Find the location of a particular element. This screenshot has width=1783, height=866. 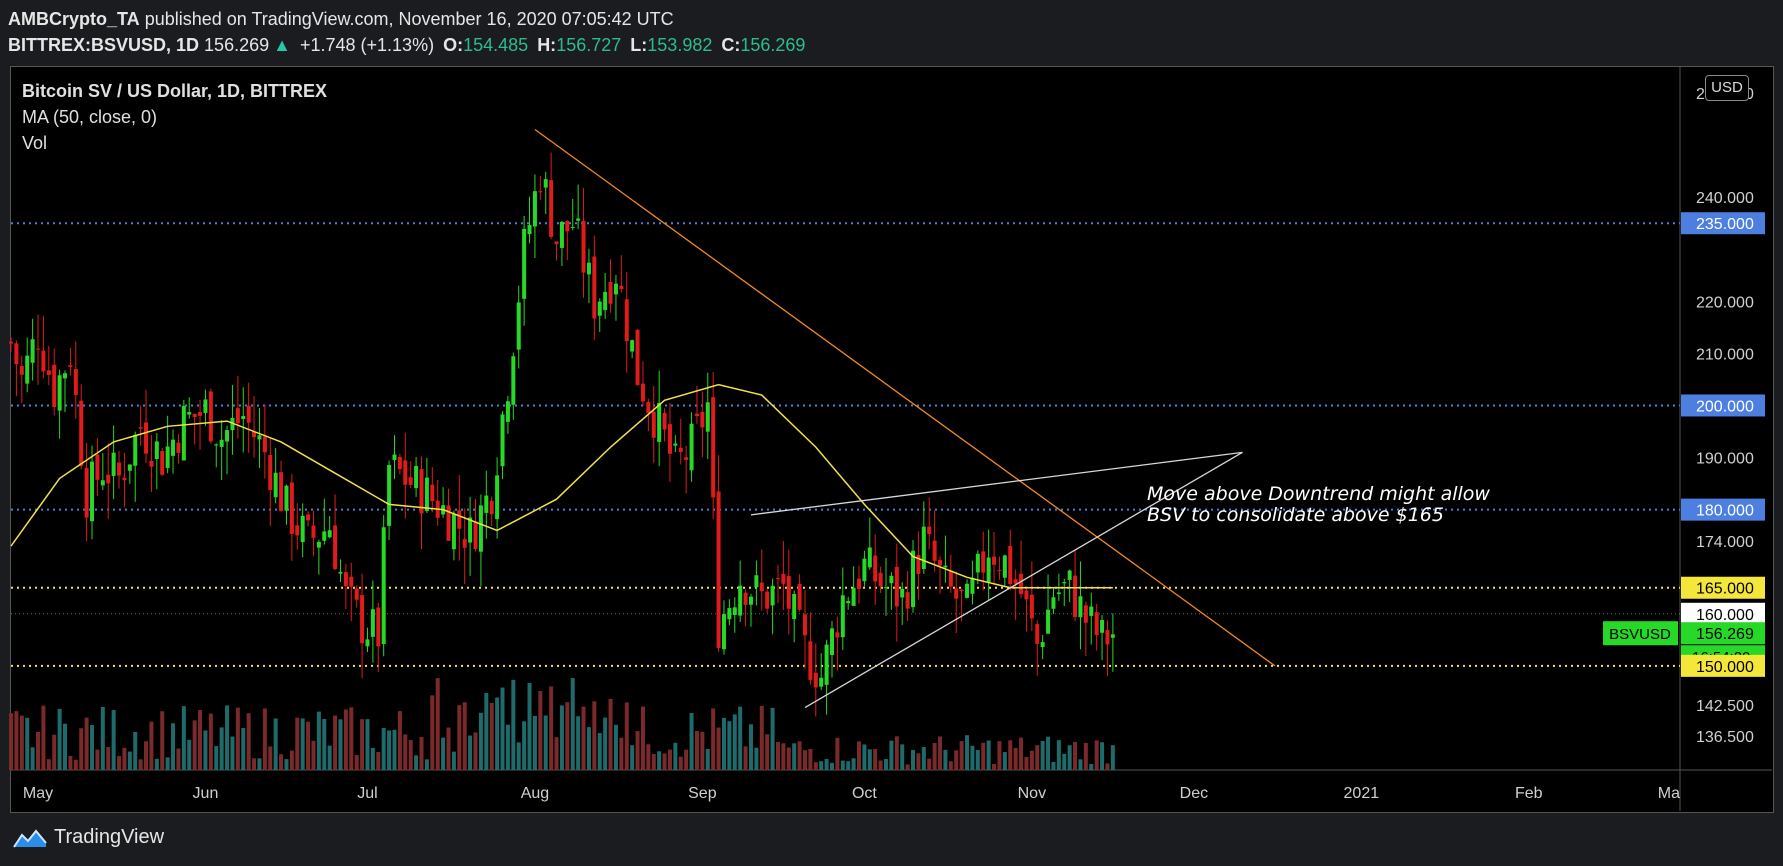

legend-vol: Vol is located at coordinates (35, 143).